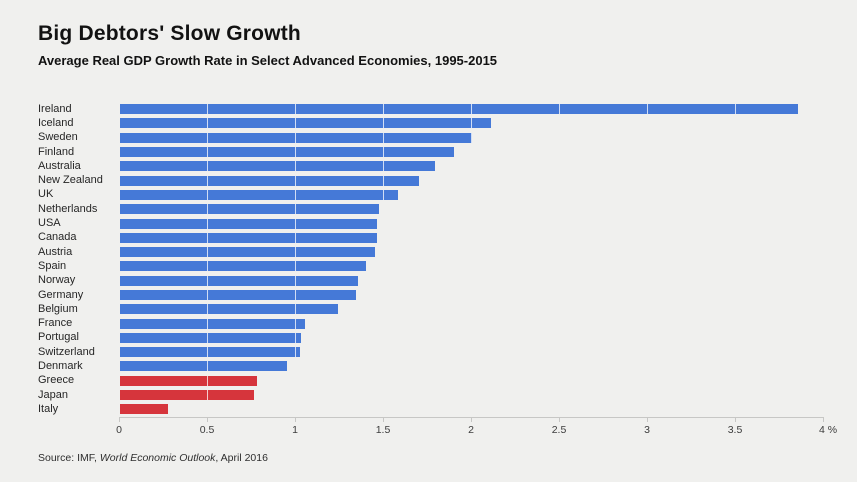  I want to click on category-label: Iceland, so click(56, 122).